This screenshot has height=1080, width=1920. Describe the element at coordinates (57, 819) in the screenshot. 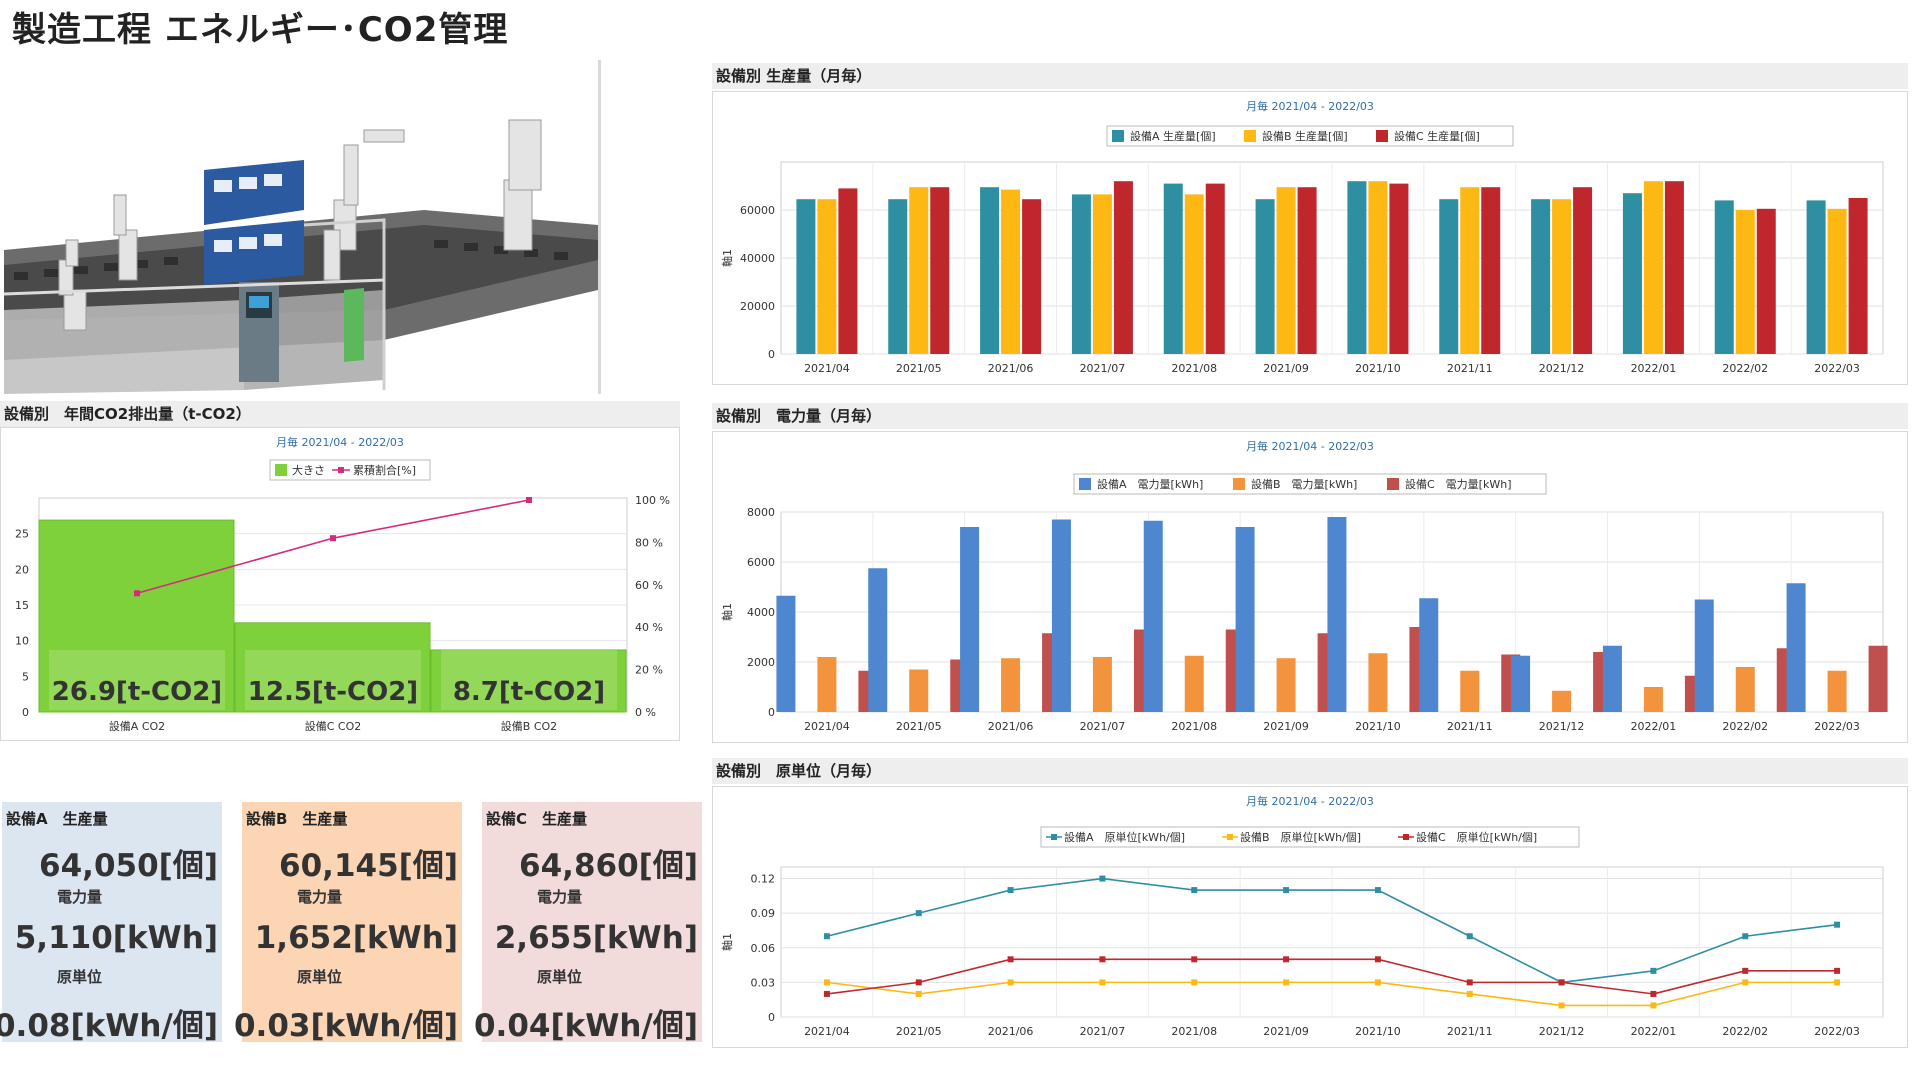

I see `kpi-a-title: 設備A 生産量` at that location.